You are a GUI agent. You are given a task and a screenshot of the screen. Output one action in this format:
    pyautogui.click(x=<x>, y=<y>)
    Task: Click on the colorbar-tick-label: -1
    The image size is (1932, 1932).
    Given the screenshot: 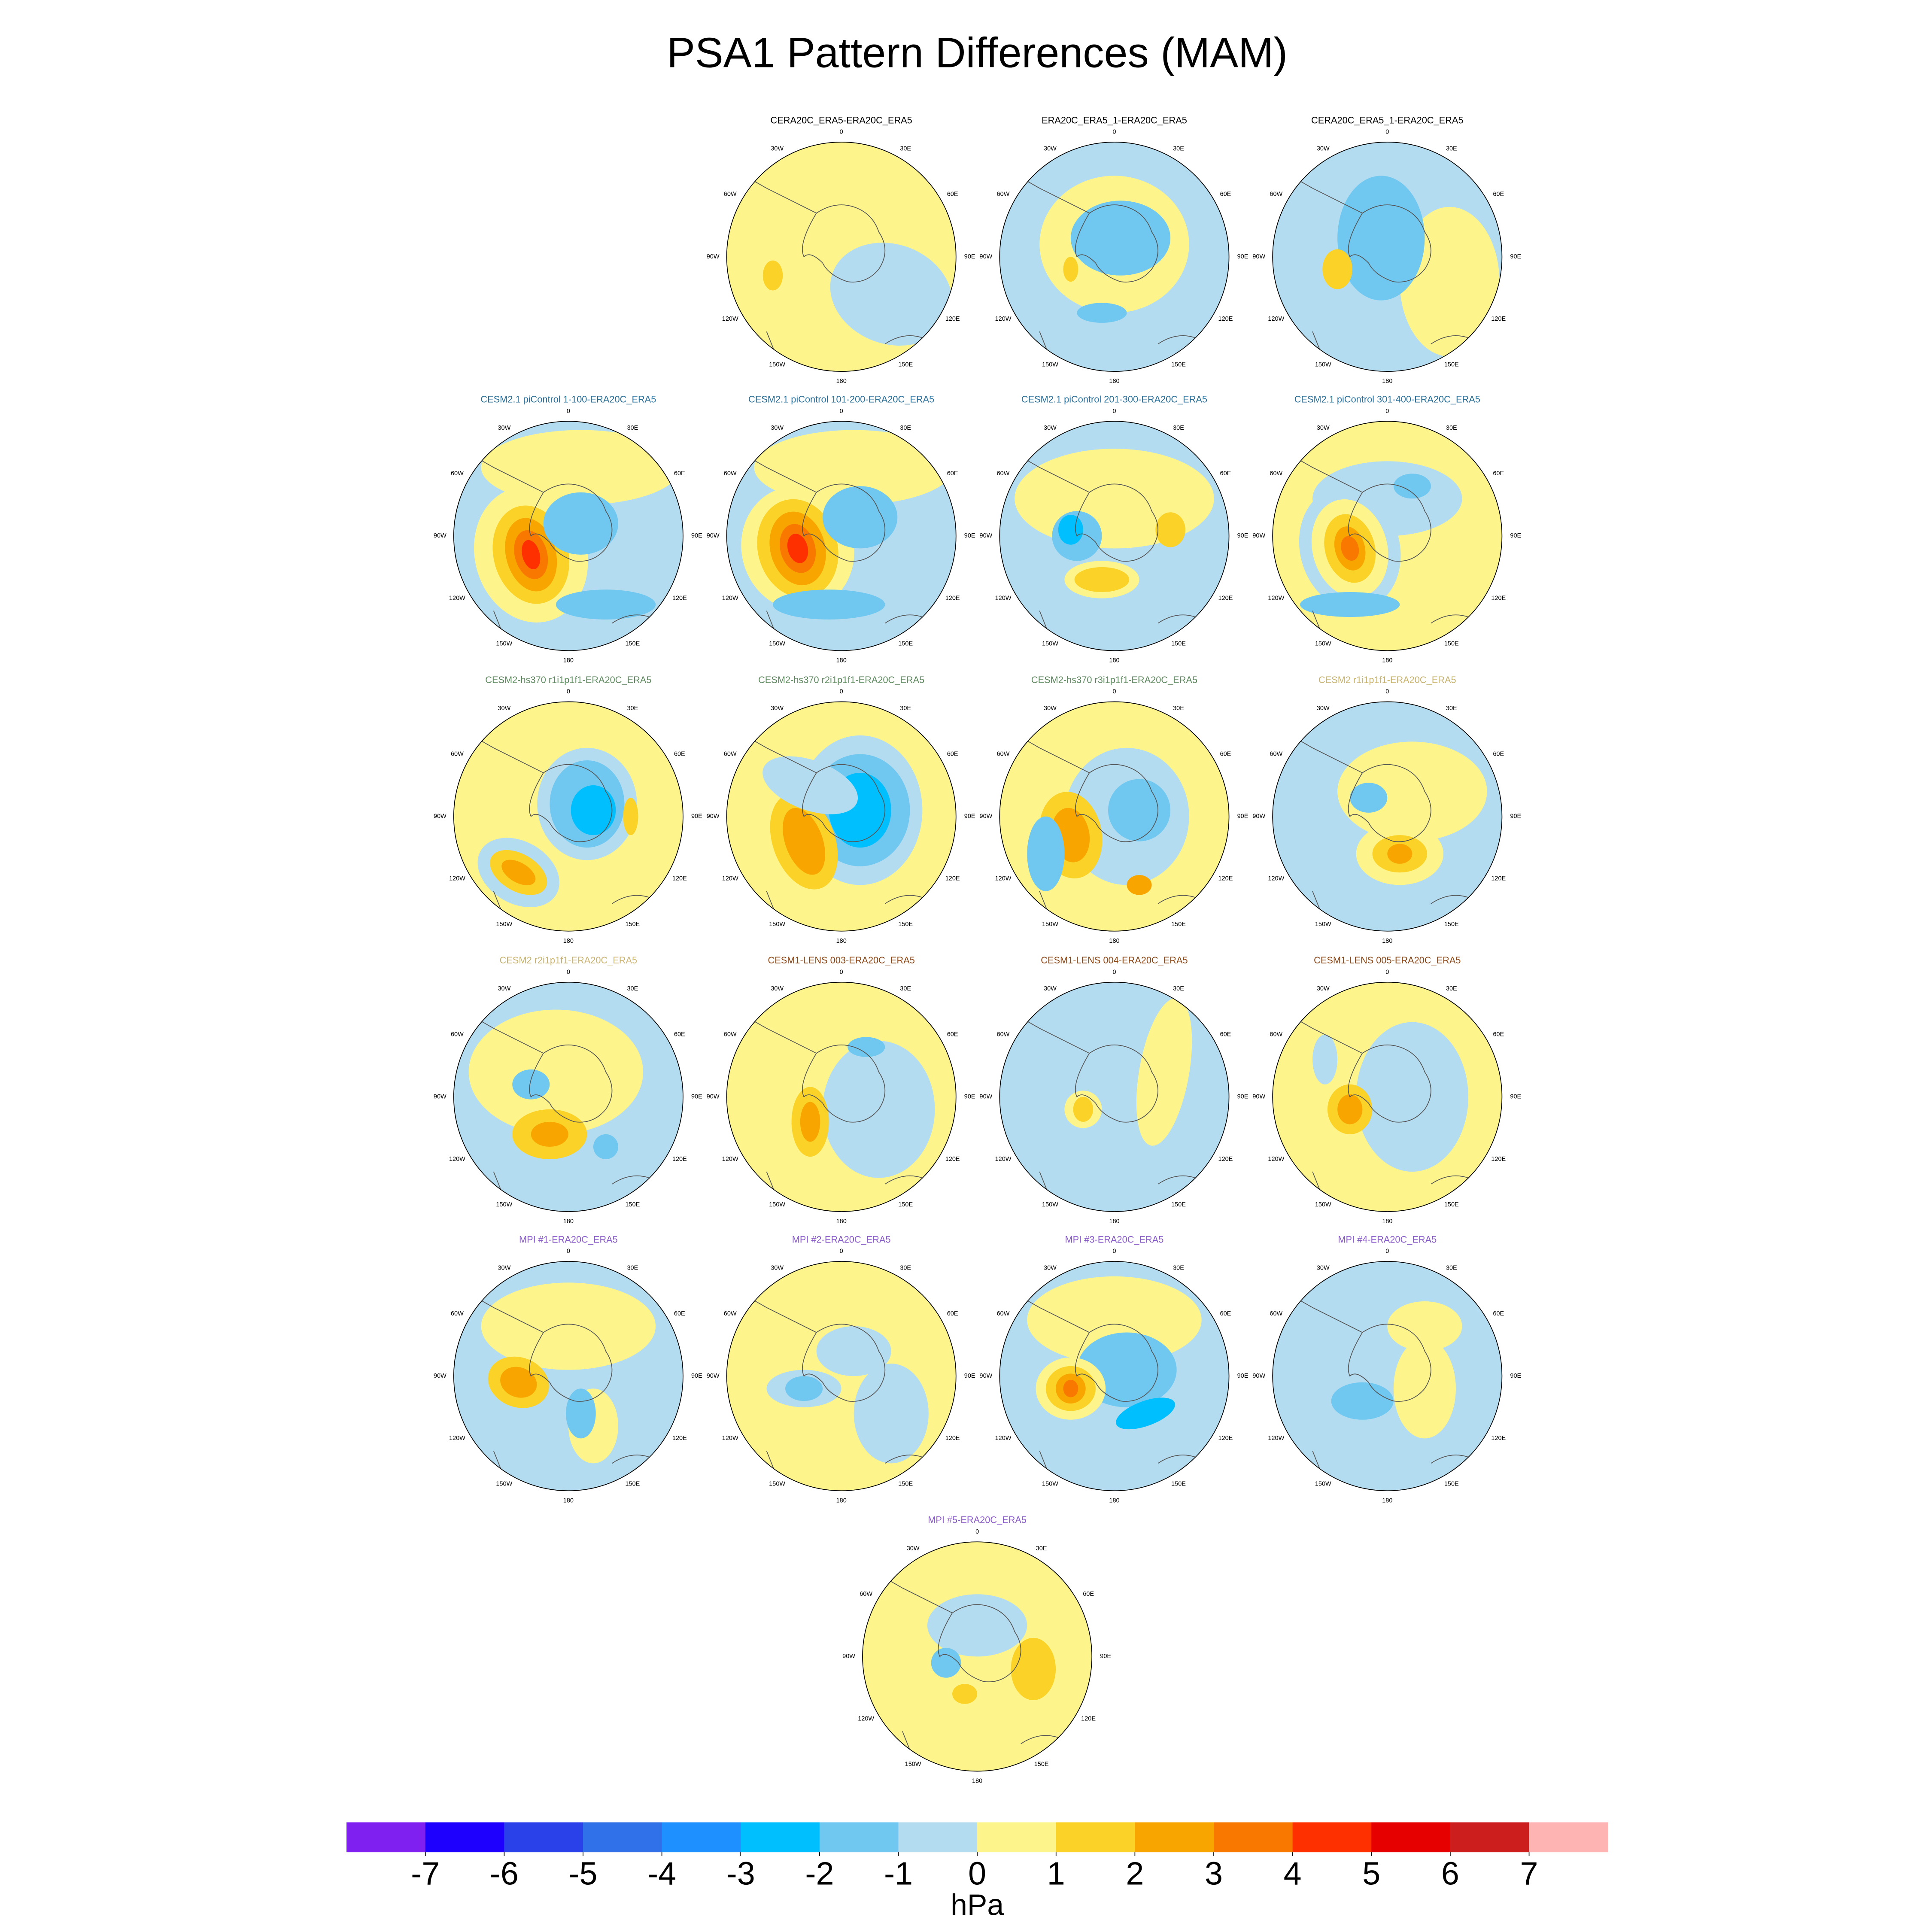 What is the action you would take?
    pyautogui.click(x=899, y=1873)
    